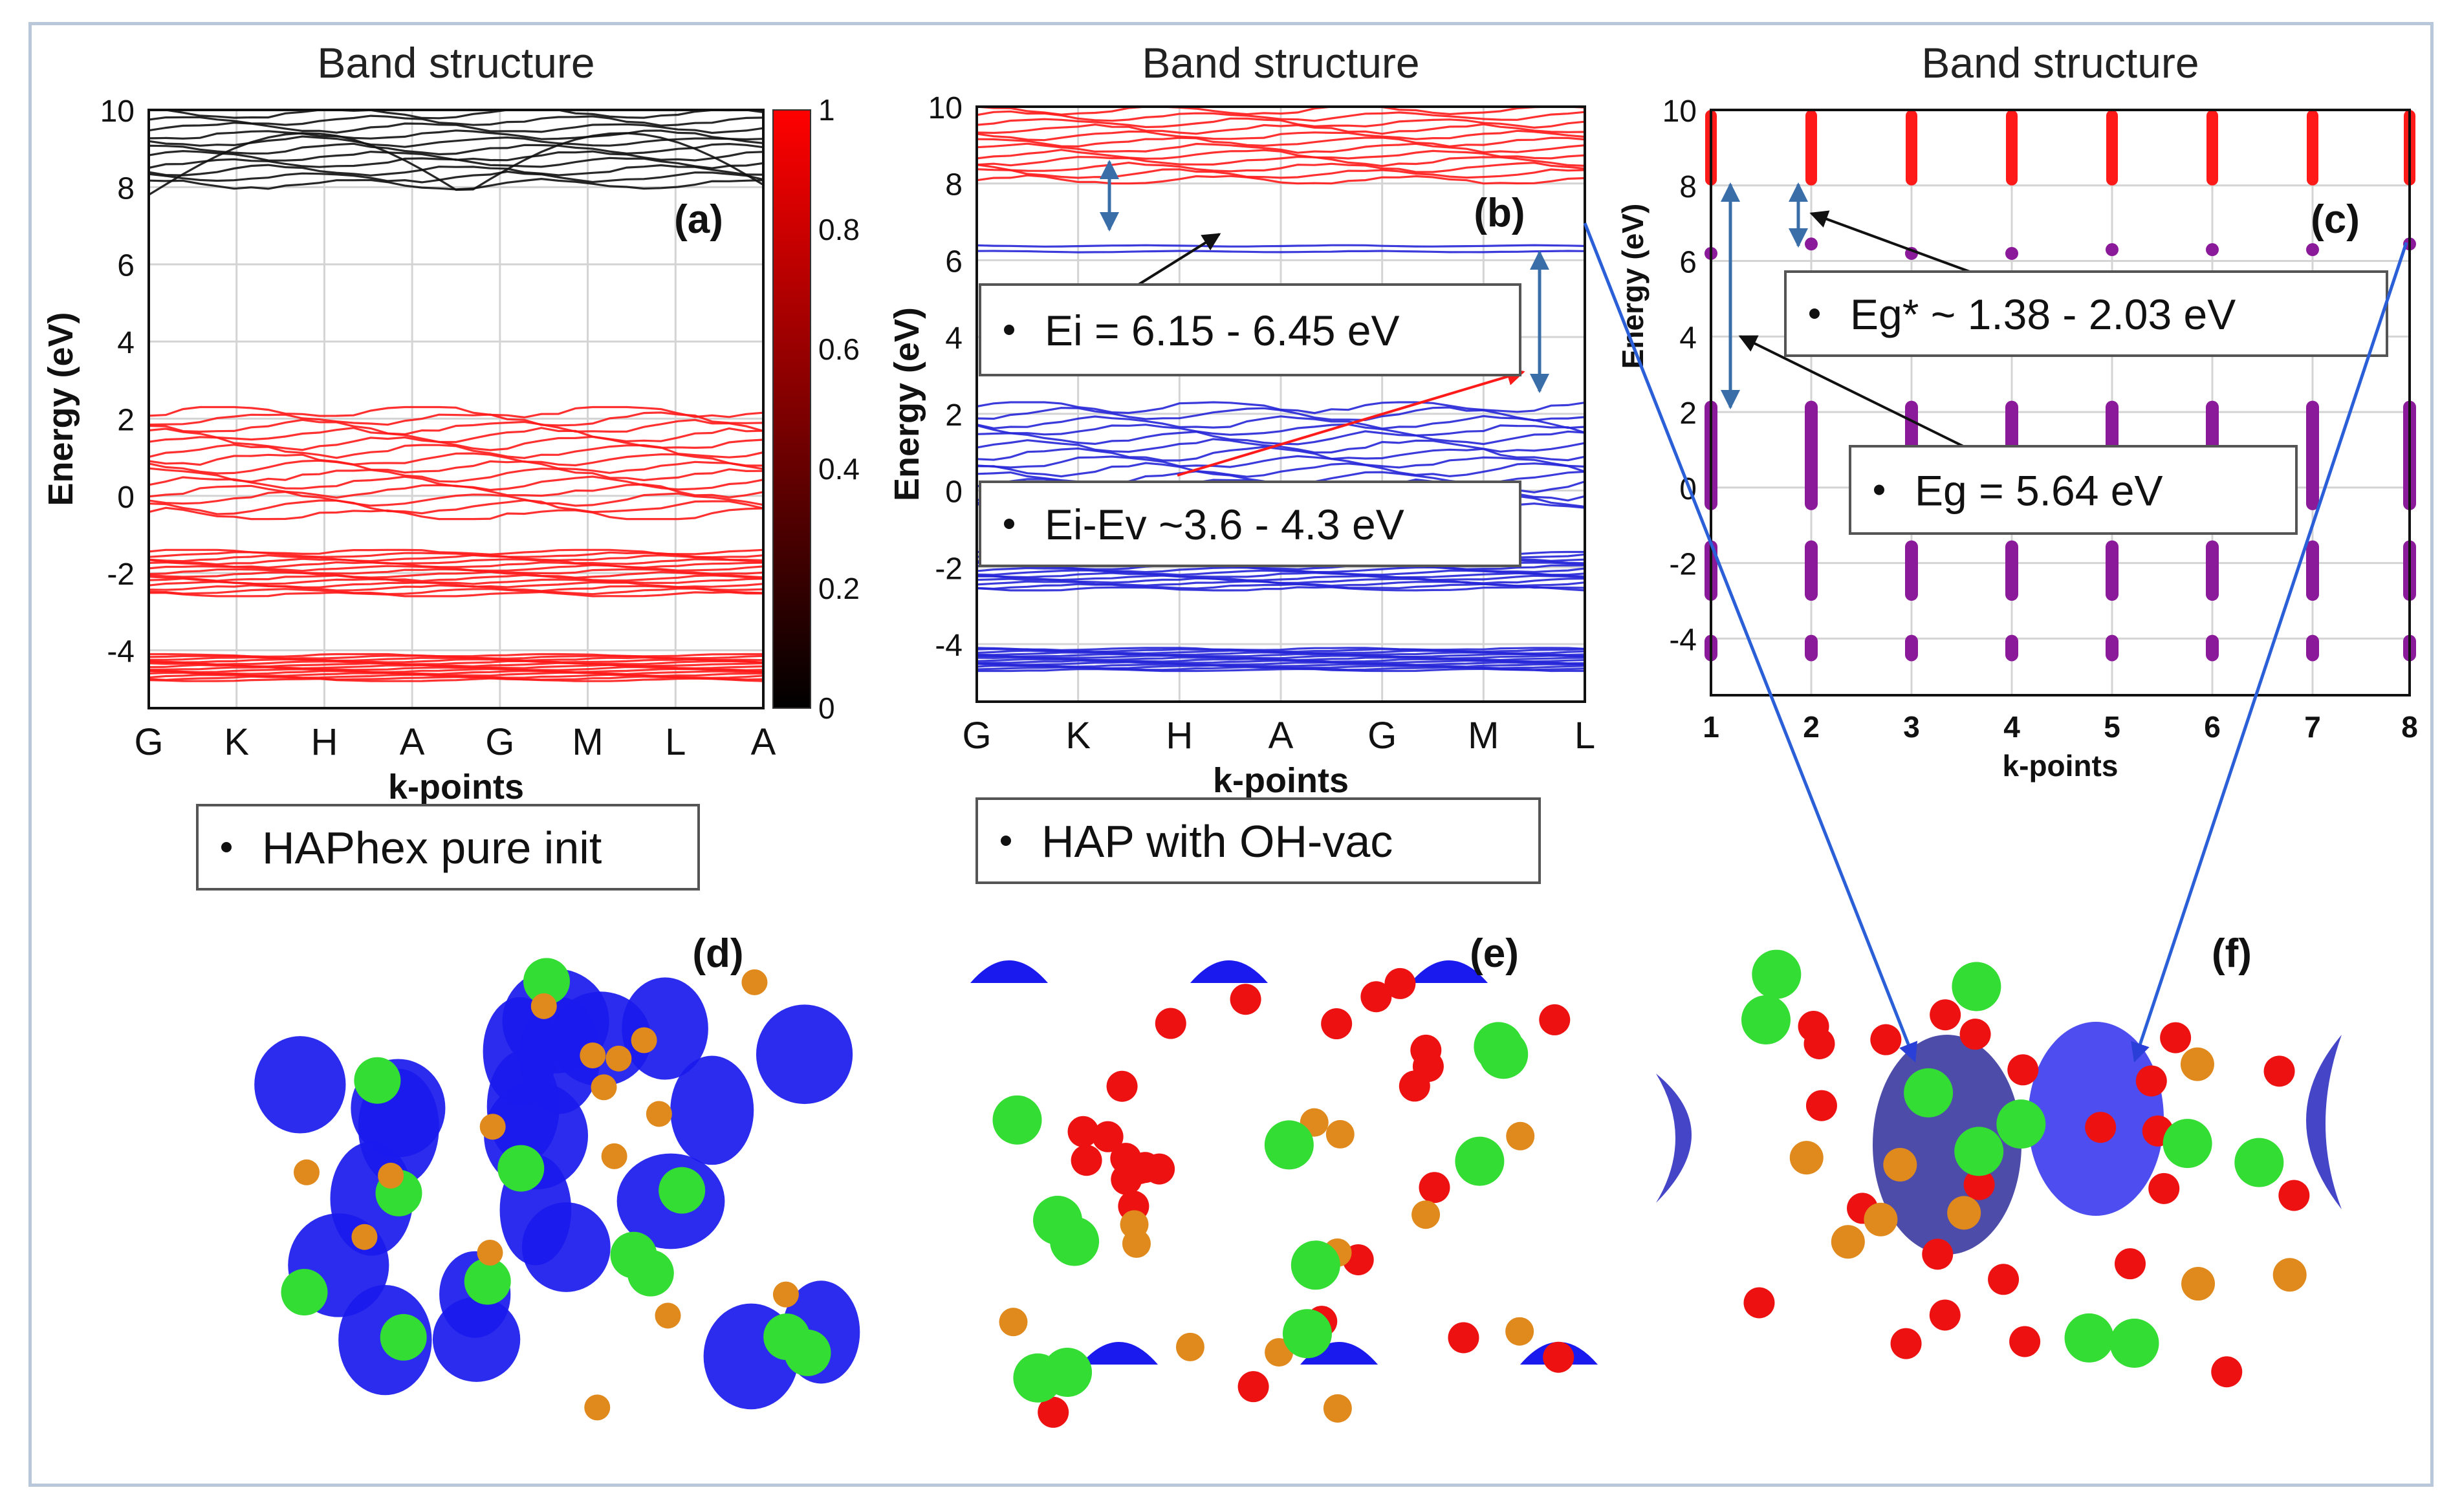 The width and height of the screenshot is (2462, 1512). Describe the element at coordinates (954, 338) in the screenshot. I see `y-tick-label: 4` at that location.